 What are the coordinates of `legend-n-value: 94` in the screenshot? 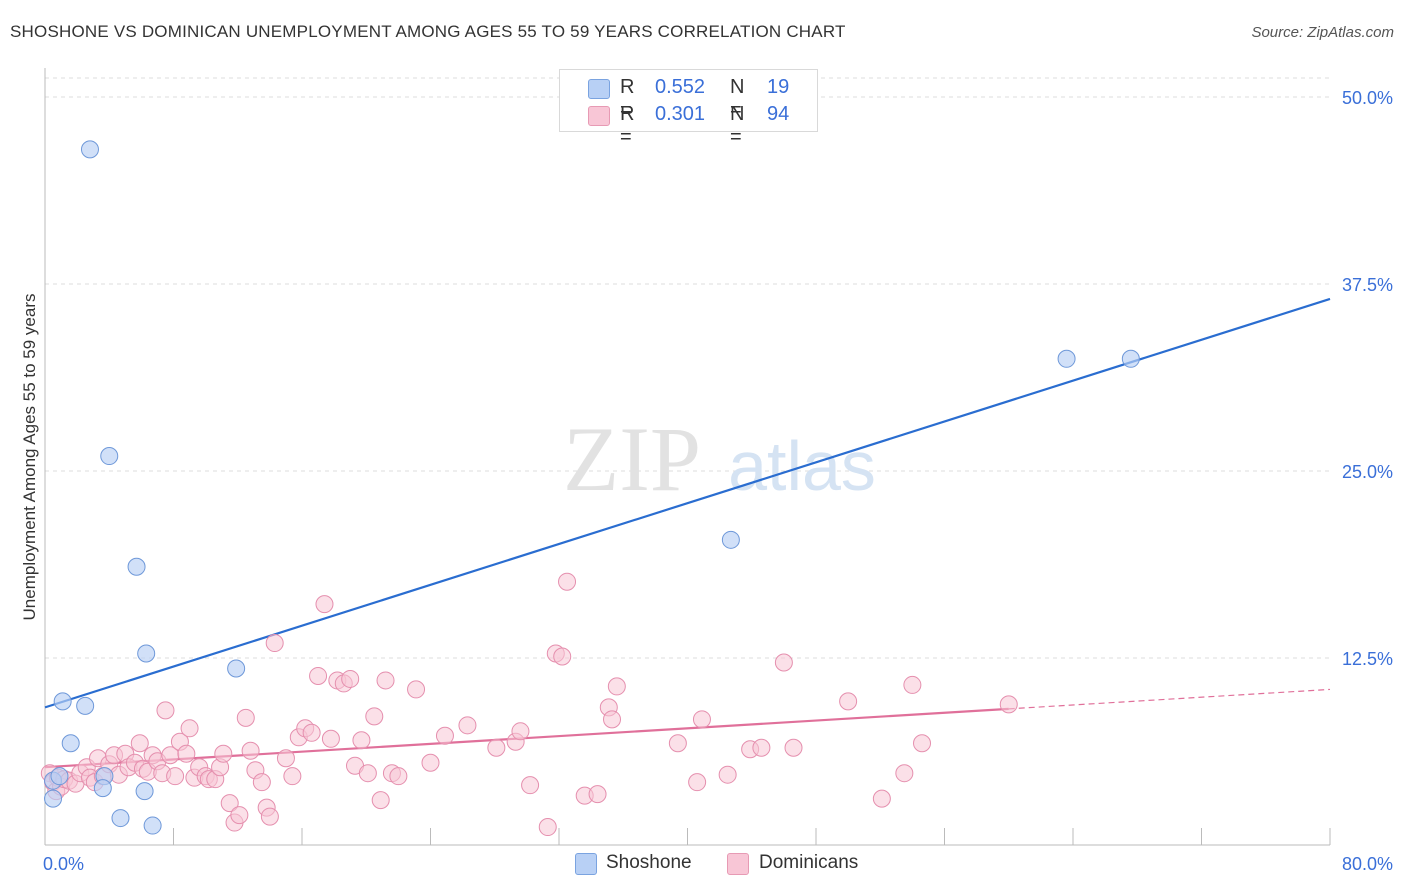 It's located at (778, 114).